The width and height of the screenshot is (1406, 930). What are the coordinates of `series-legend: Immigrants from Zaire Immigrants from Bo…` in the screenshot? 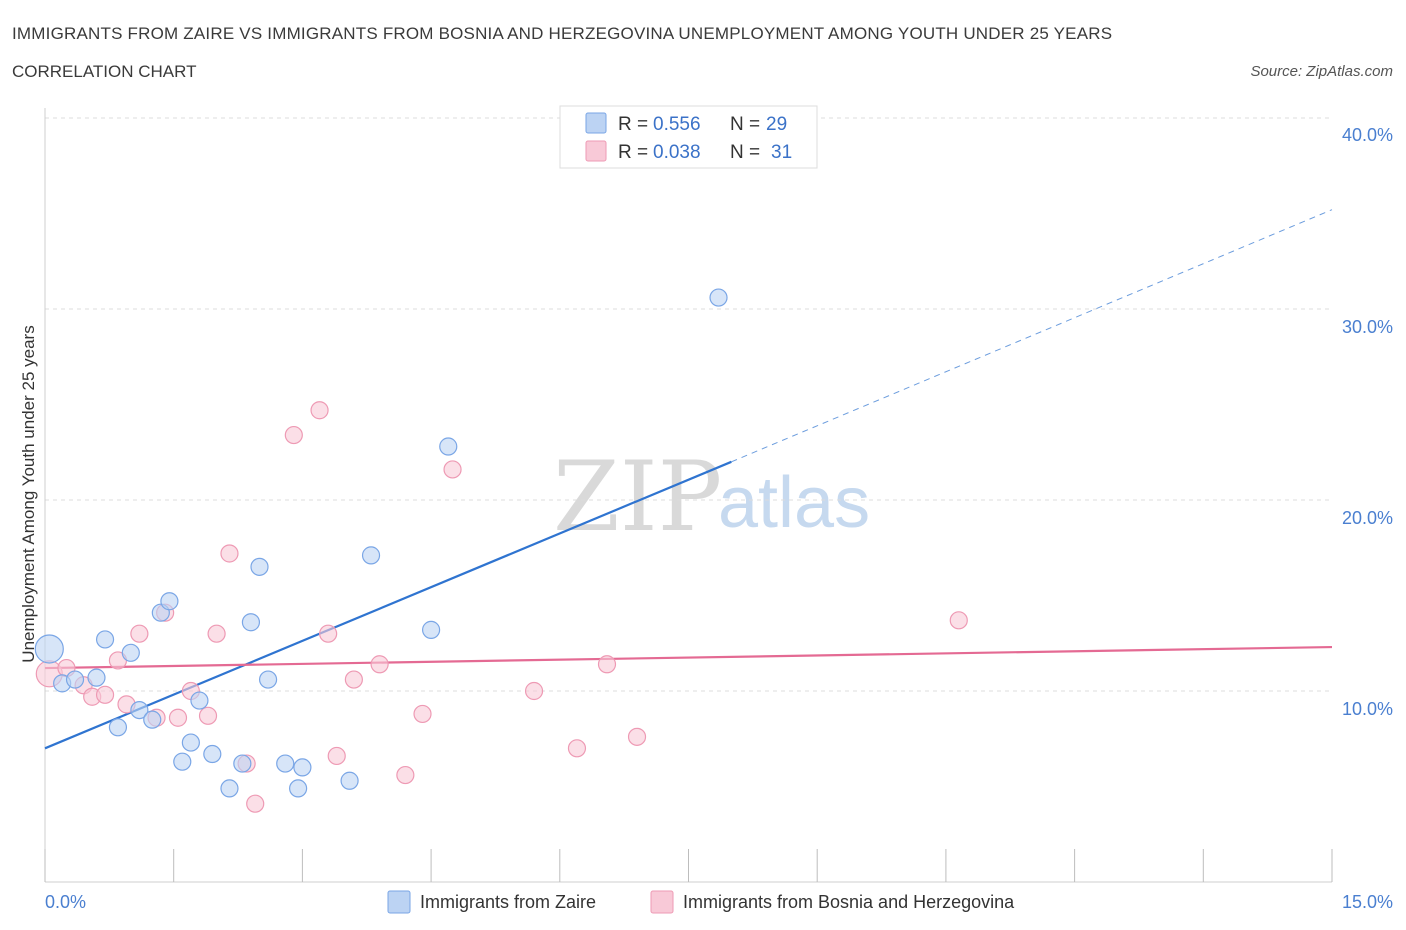 It's located at (701, 902).